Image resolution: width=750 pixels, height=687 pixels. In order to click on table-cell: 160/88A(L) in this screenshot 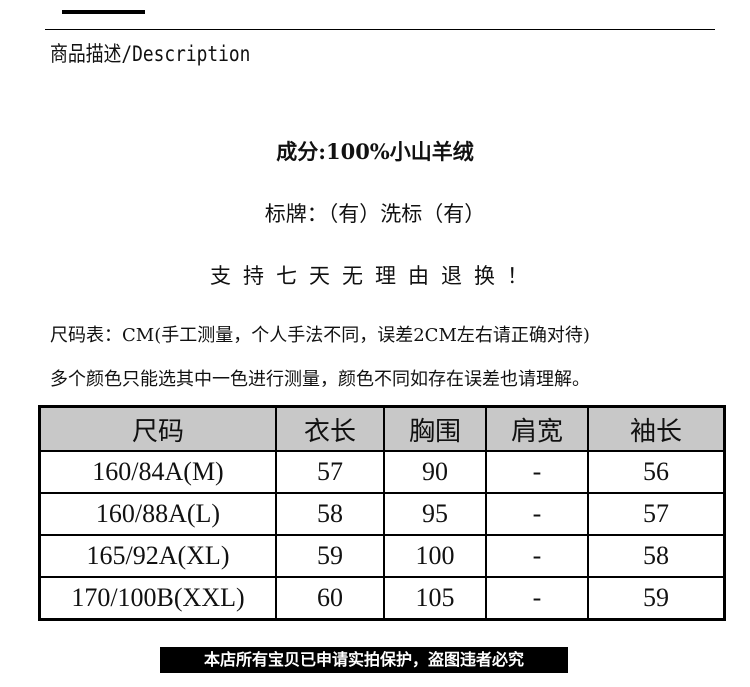, I will do `click(157, 514)`.